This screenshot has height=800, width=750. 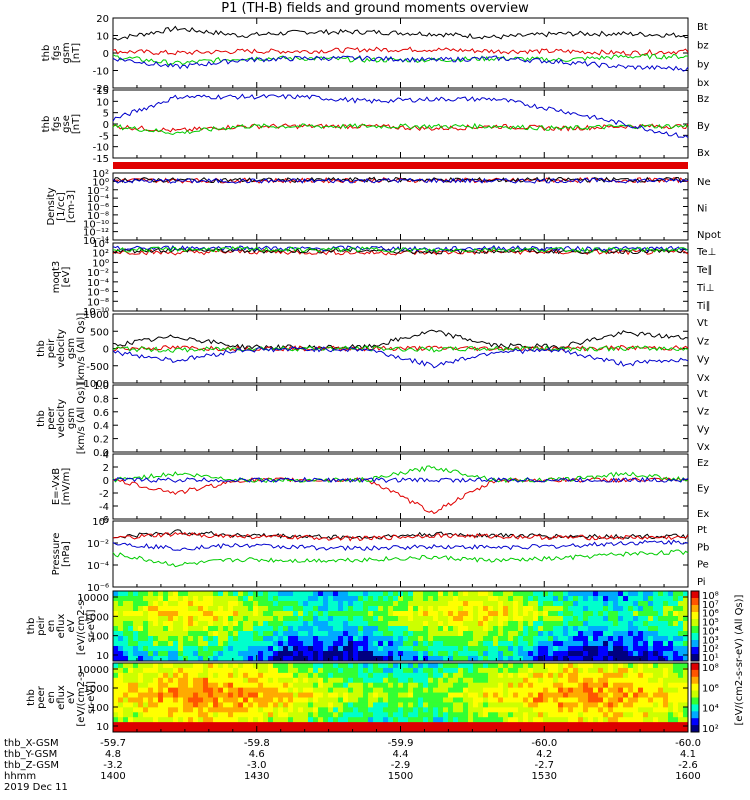 I want to click on colorbar-segment, so click(x=695, y=673).